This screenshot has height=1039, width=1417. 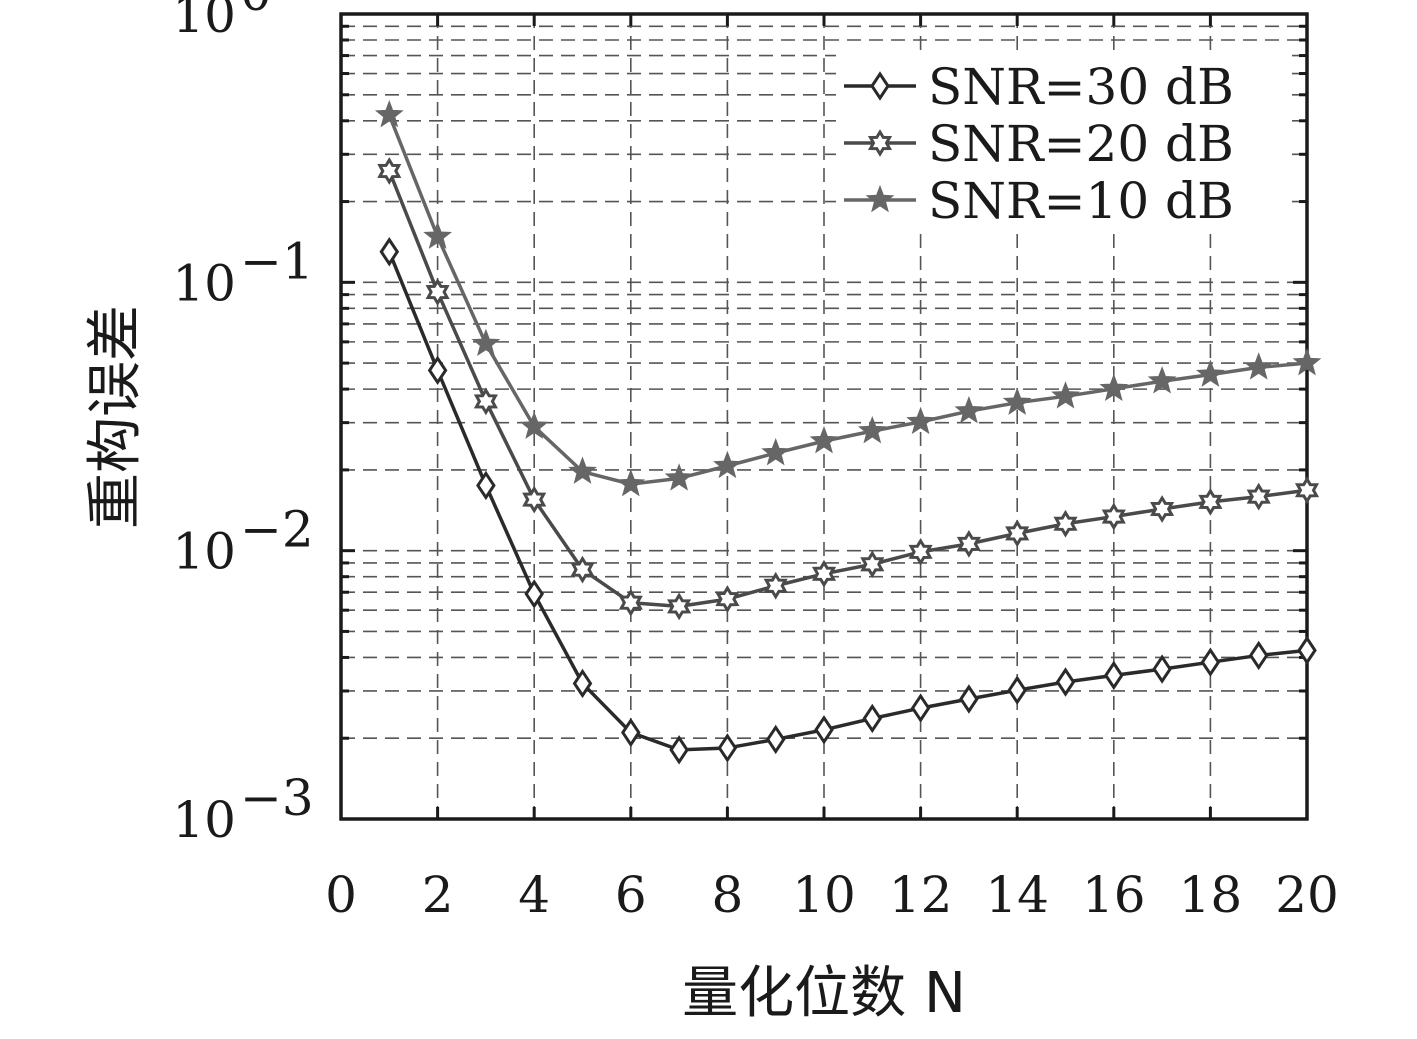 I want to click on x-axis-label: 量化位数 N, so click(x=824, y=993).